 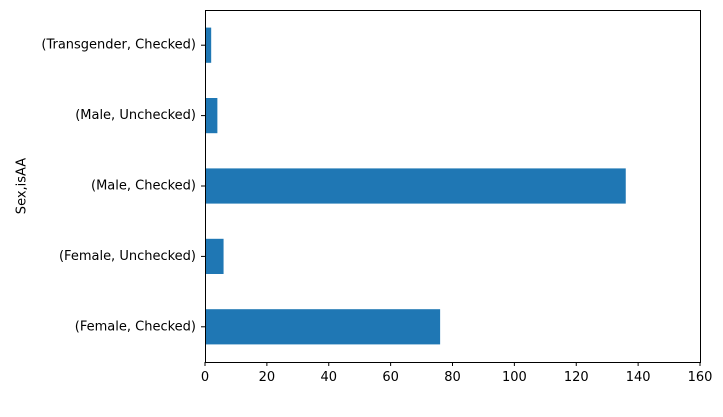 I want to click on x-tick-label: 40, so click(x=328, y=377).